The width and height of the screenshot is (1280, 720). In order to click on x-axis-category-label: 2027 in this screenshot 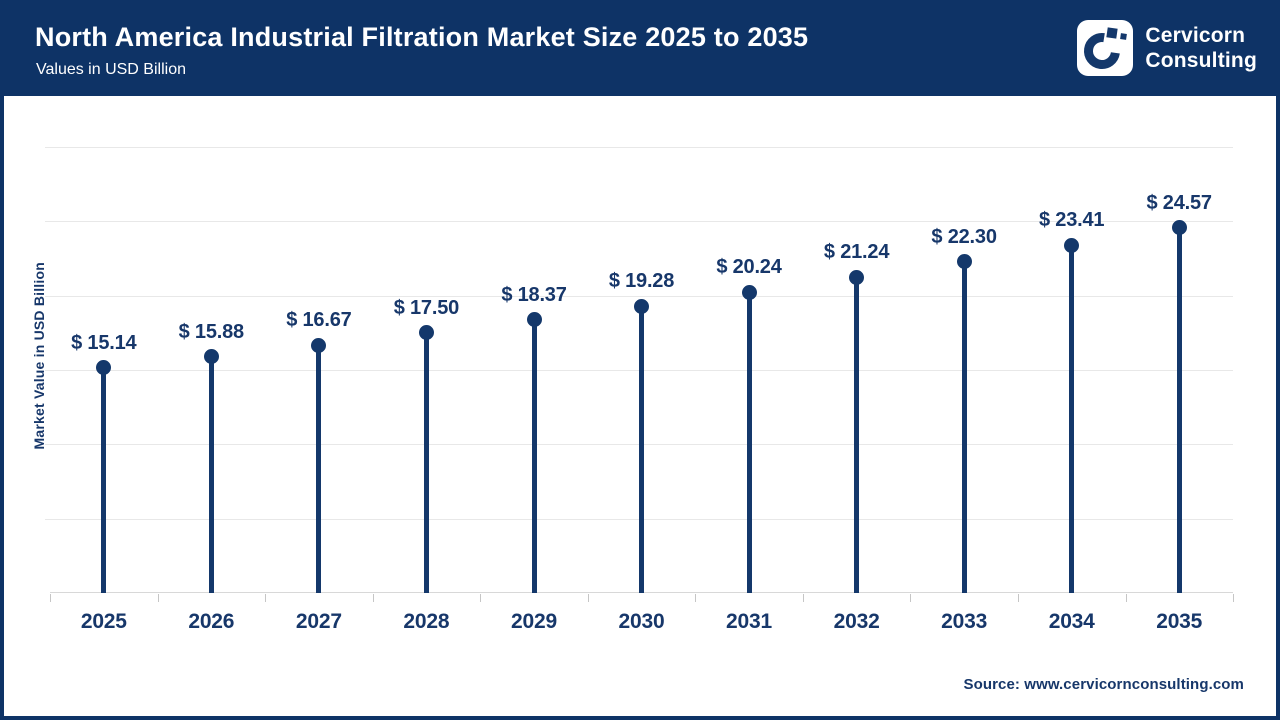, I will do `click(318, 621)`.